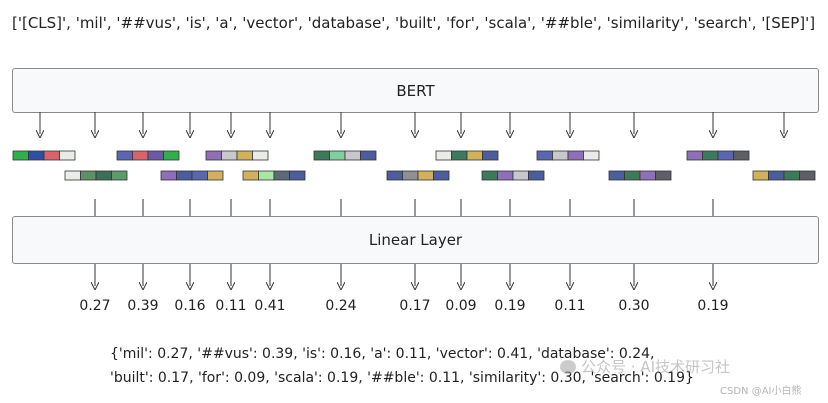  Describe the element at coordinates (404, 207) in the screenshot. I see `linear-input-lines` at that location.